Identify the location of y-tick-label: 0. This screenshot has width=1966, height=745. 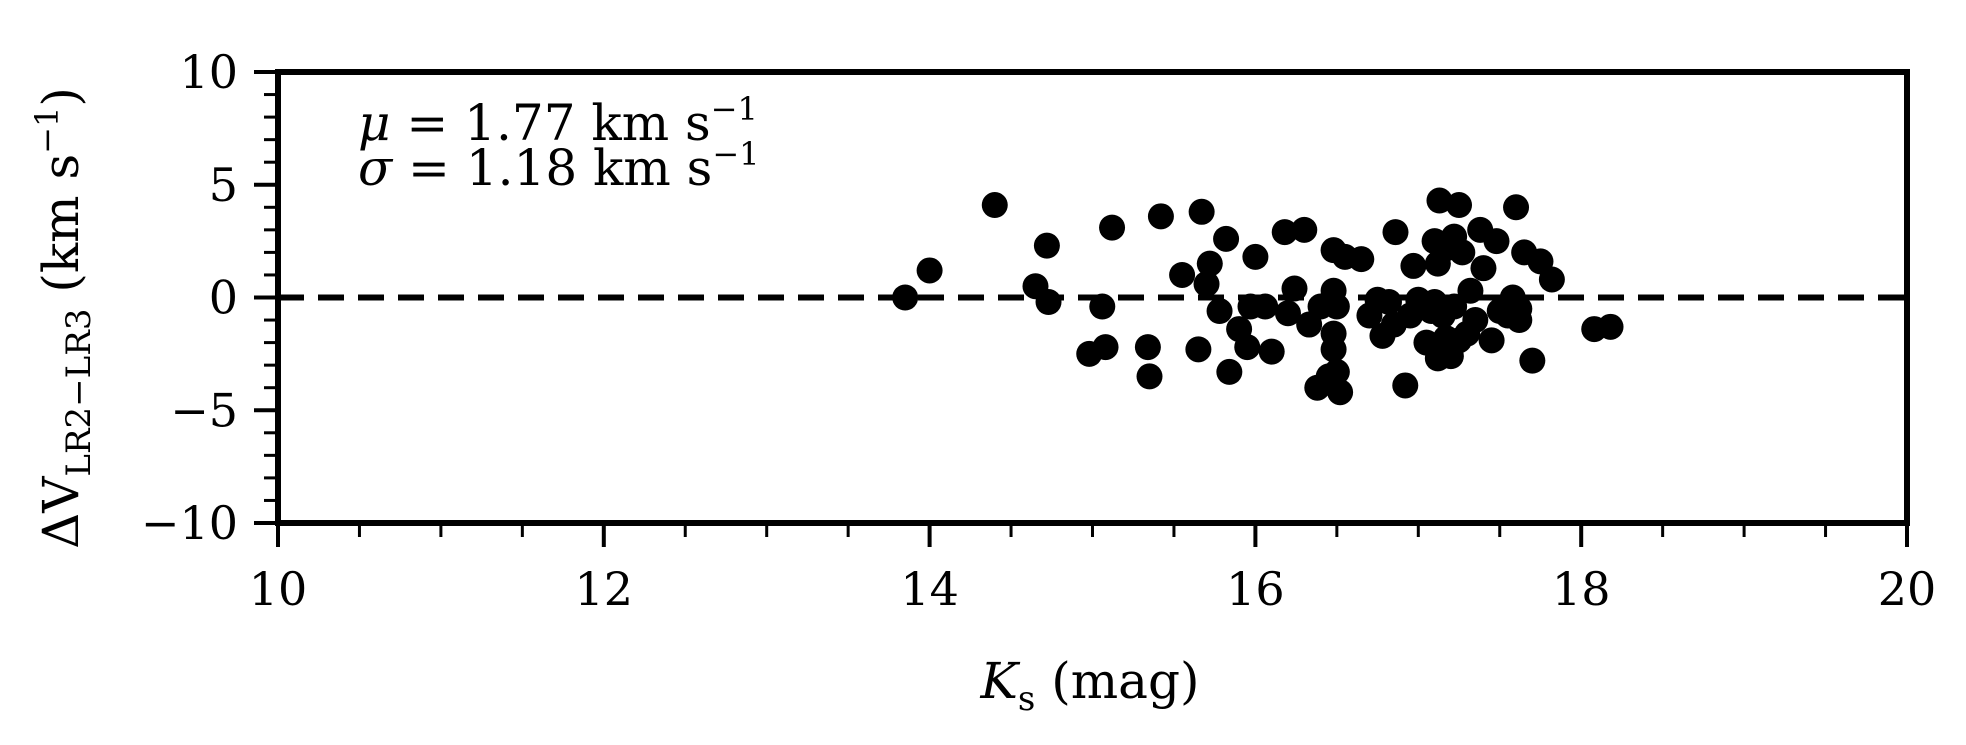
(223, 298).